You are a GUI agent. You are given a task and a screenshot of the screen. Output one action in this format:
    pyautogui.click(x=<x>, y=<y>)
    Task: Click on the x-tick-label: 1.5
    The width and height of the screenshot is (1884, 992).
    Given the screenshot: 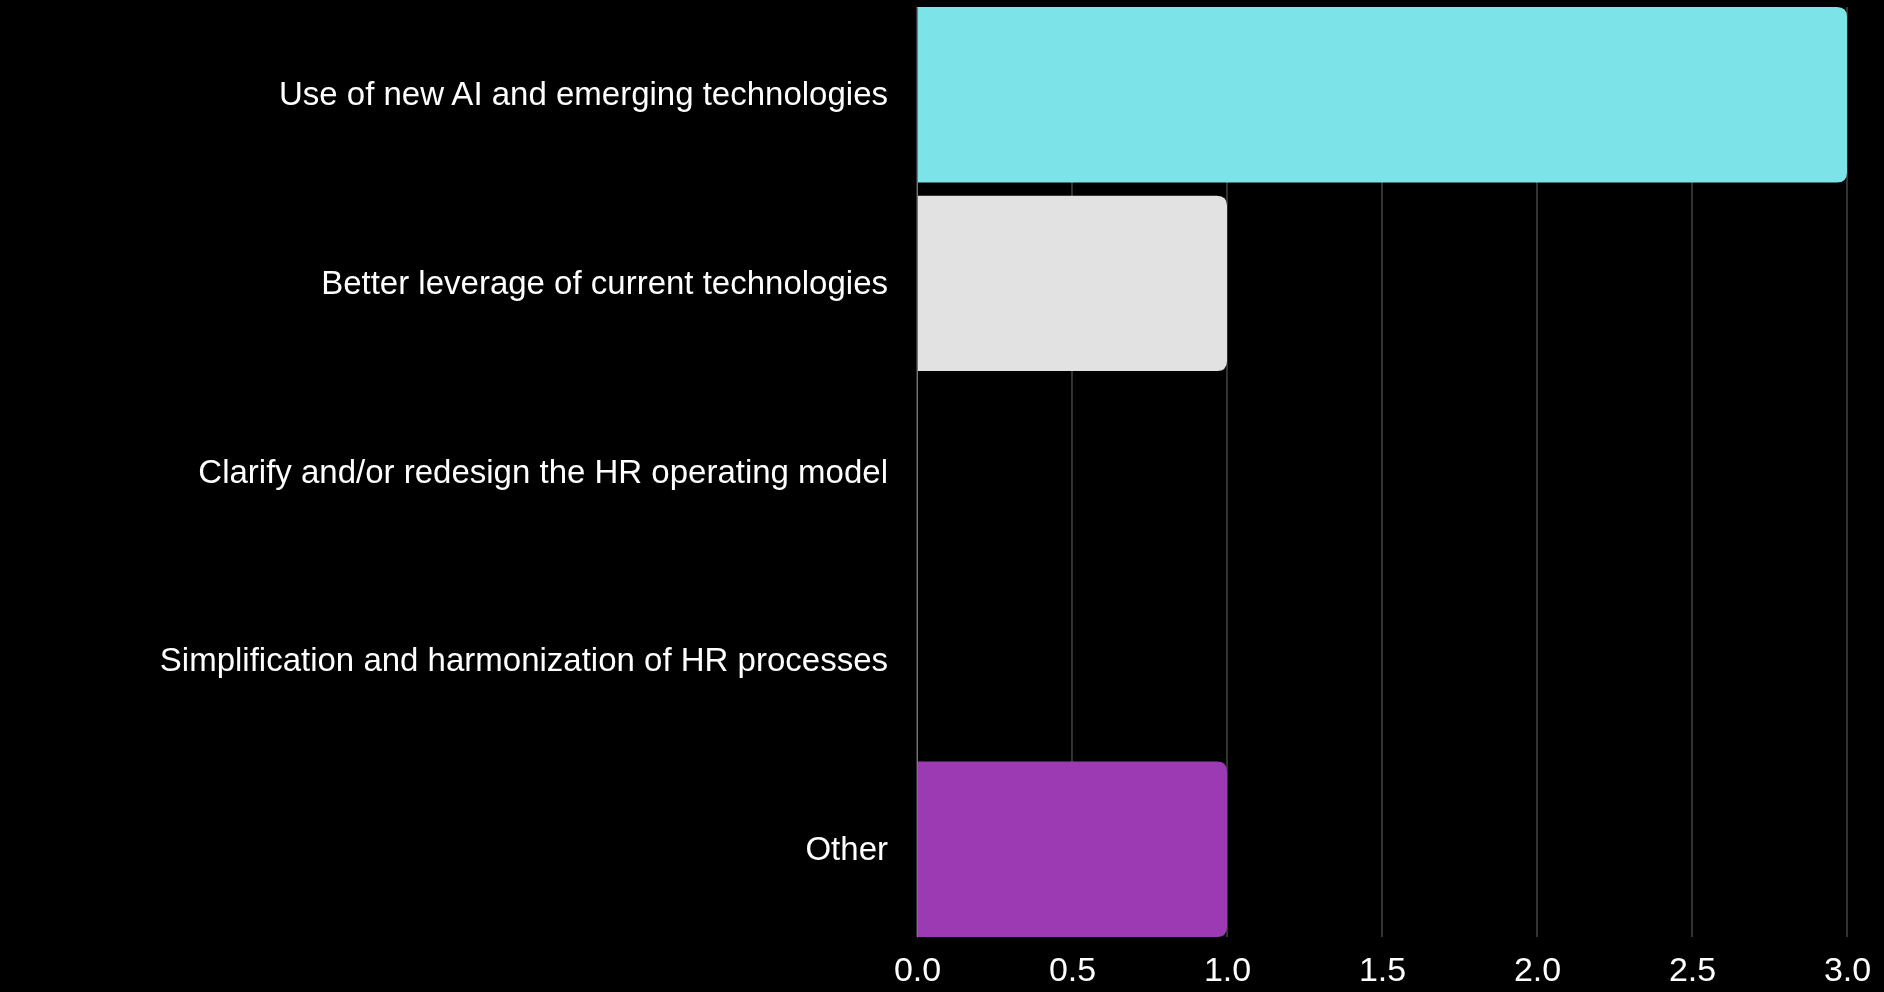 What is the action you would take?
    pyautogui.click(x=1382, y=969)
    